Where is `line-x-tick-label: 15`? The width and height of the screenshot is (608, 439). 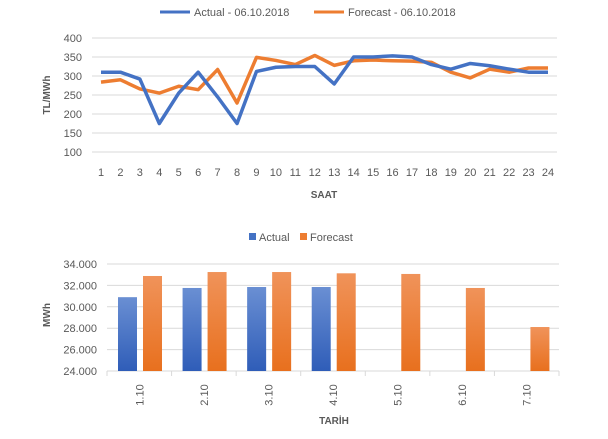 line-x-tick-label: 15 is located at coordinates (373, 173).